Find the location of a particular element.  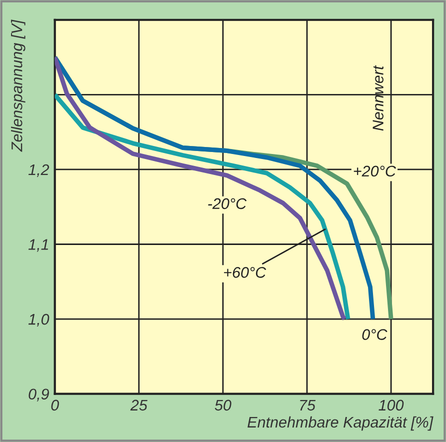

annotation: 0°C is located at coordinates (375, 334).